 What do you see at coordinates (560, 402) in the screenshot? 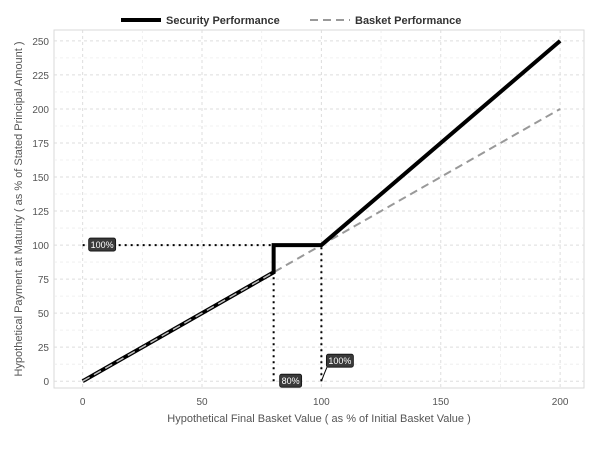
I see `x-tick-label: 200` at bounding box center [560, 402].